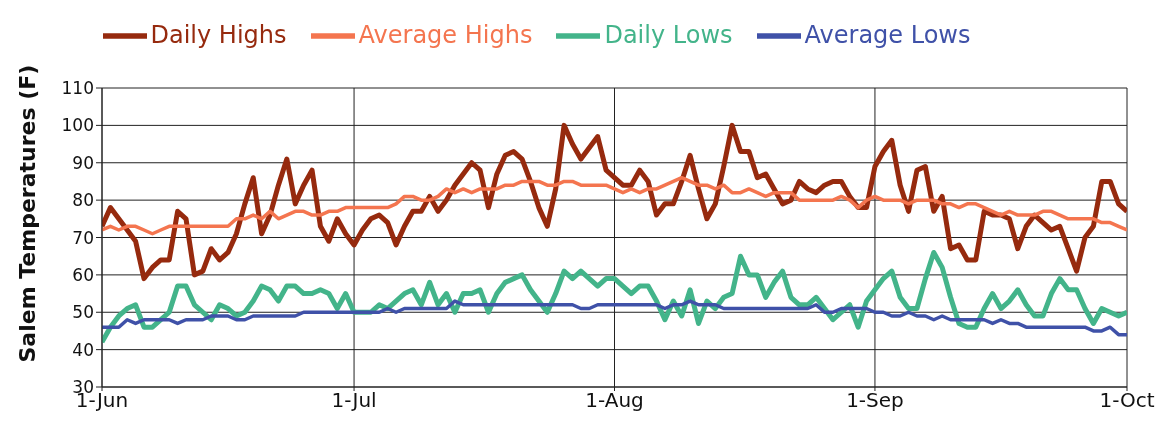  I want to click on y-tick-label: 110, so click(77, 88).